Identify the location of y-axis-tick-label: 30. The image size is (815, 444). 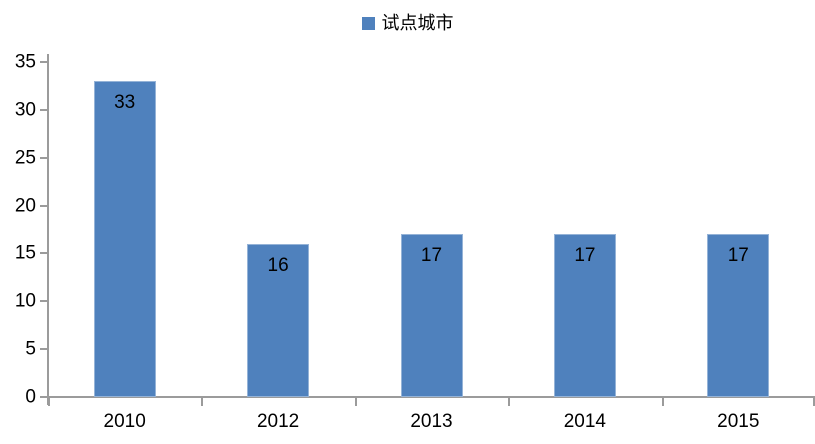
(25, 110).